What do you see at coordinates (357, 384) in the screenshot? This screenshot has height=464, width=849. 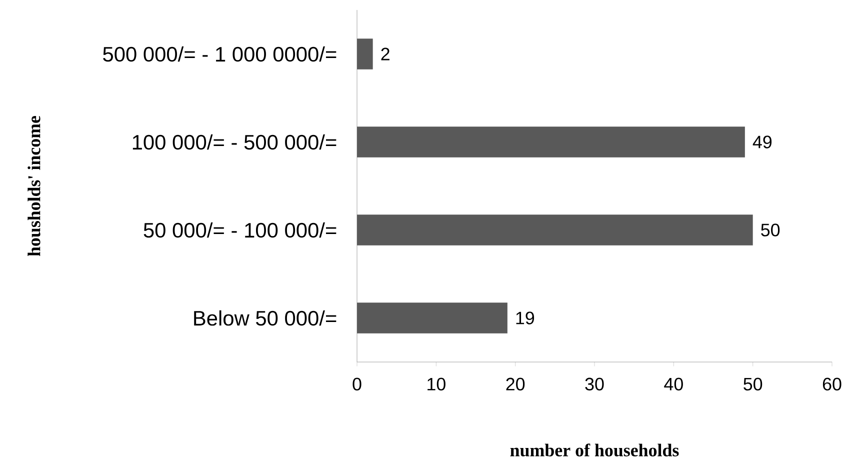 I see `x-tick-label: 0` at bounding box center [357, 384].